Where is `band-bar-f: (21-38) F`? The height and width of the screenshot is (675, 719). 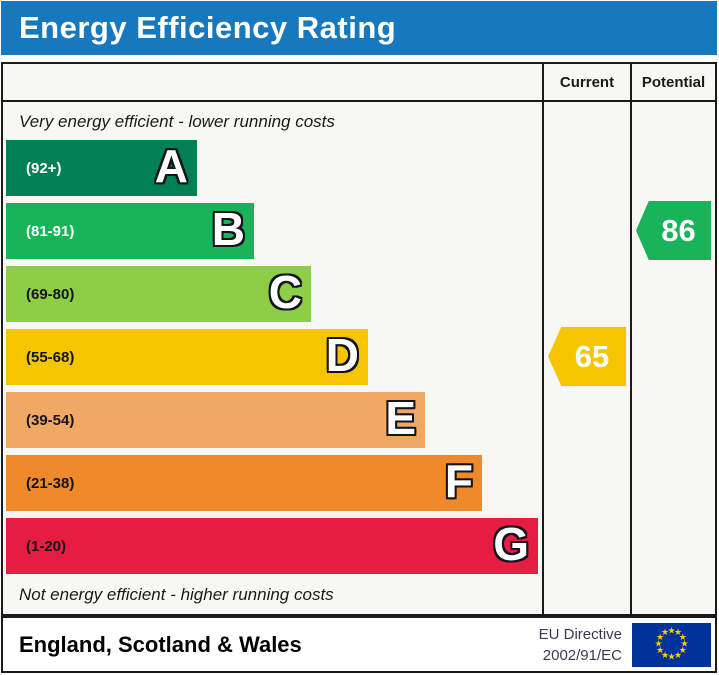
band-bar-f: (21-38) F is located at coordinates (244, 483).